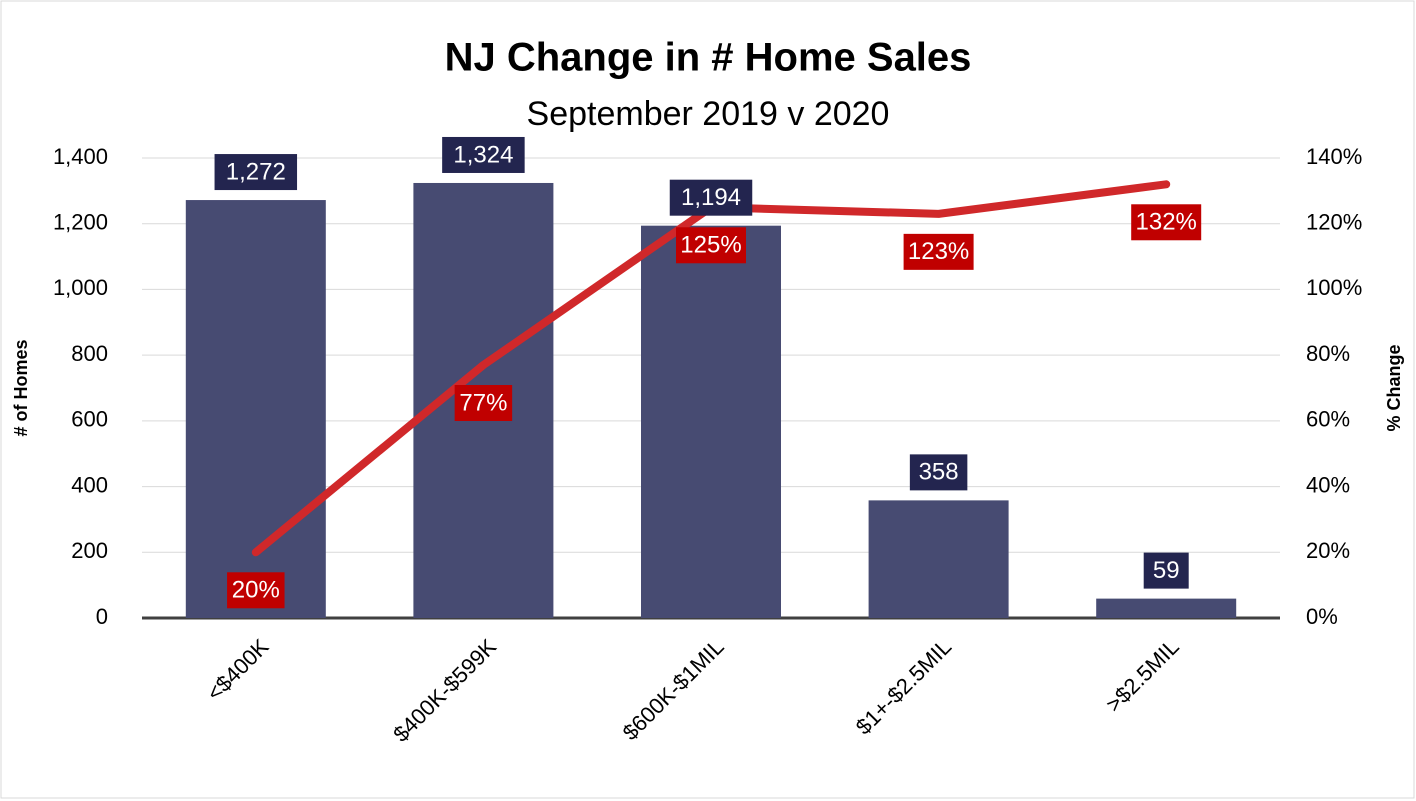  I want to click on y2-tick-label: 120%, so click(1334, 222).